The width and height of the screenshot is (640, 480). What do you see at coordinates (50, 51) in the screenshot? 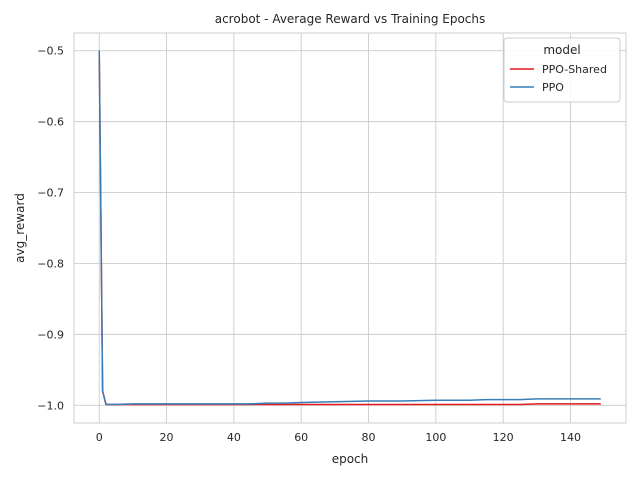
I see `y-tick-label: −0.5` at bounding box center [50, 51].